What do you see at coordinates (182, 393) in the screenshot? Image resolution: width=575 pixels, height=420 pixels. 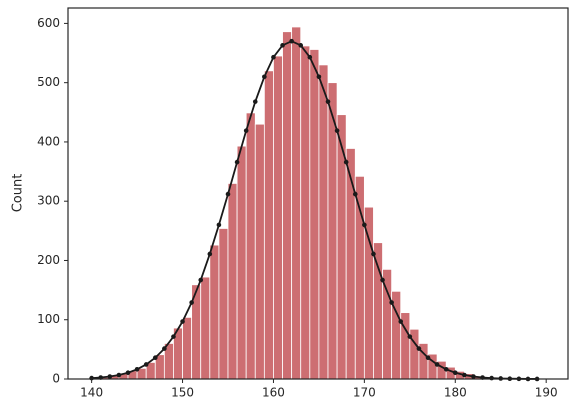 I see `x-tick-label: 150` at bounding box center [182, 393].